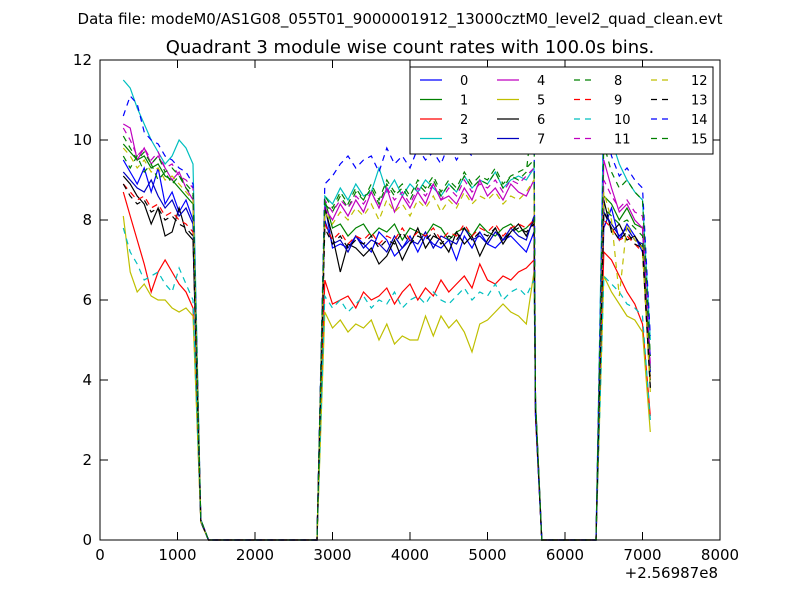 Image resolution: width=800 pixels, height=600 pixels. Describe the element at coordinates (332, 555) in the screenshot. I see `x-tick-label: 3000` at that location.